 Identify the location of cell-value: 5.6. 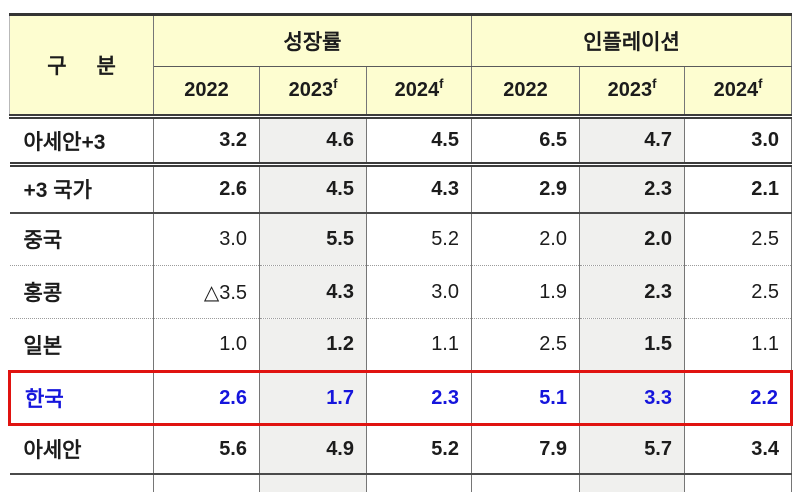
(206, 449).